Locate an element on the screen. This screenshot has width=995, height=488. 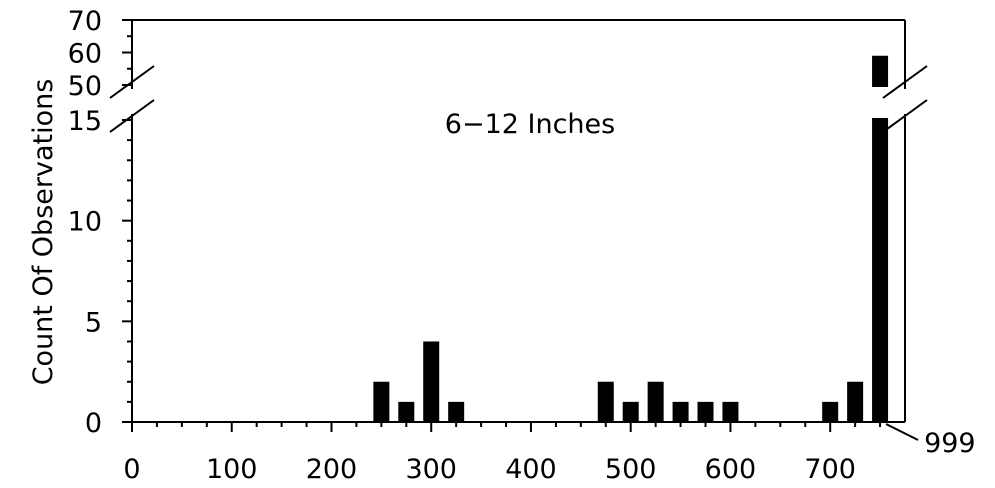
y-tick-label: 0 is located at coordinates (93, 423).